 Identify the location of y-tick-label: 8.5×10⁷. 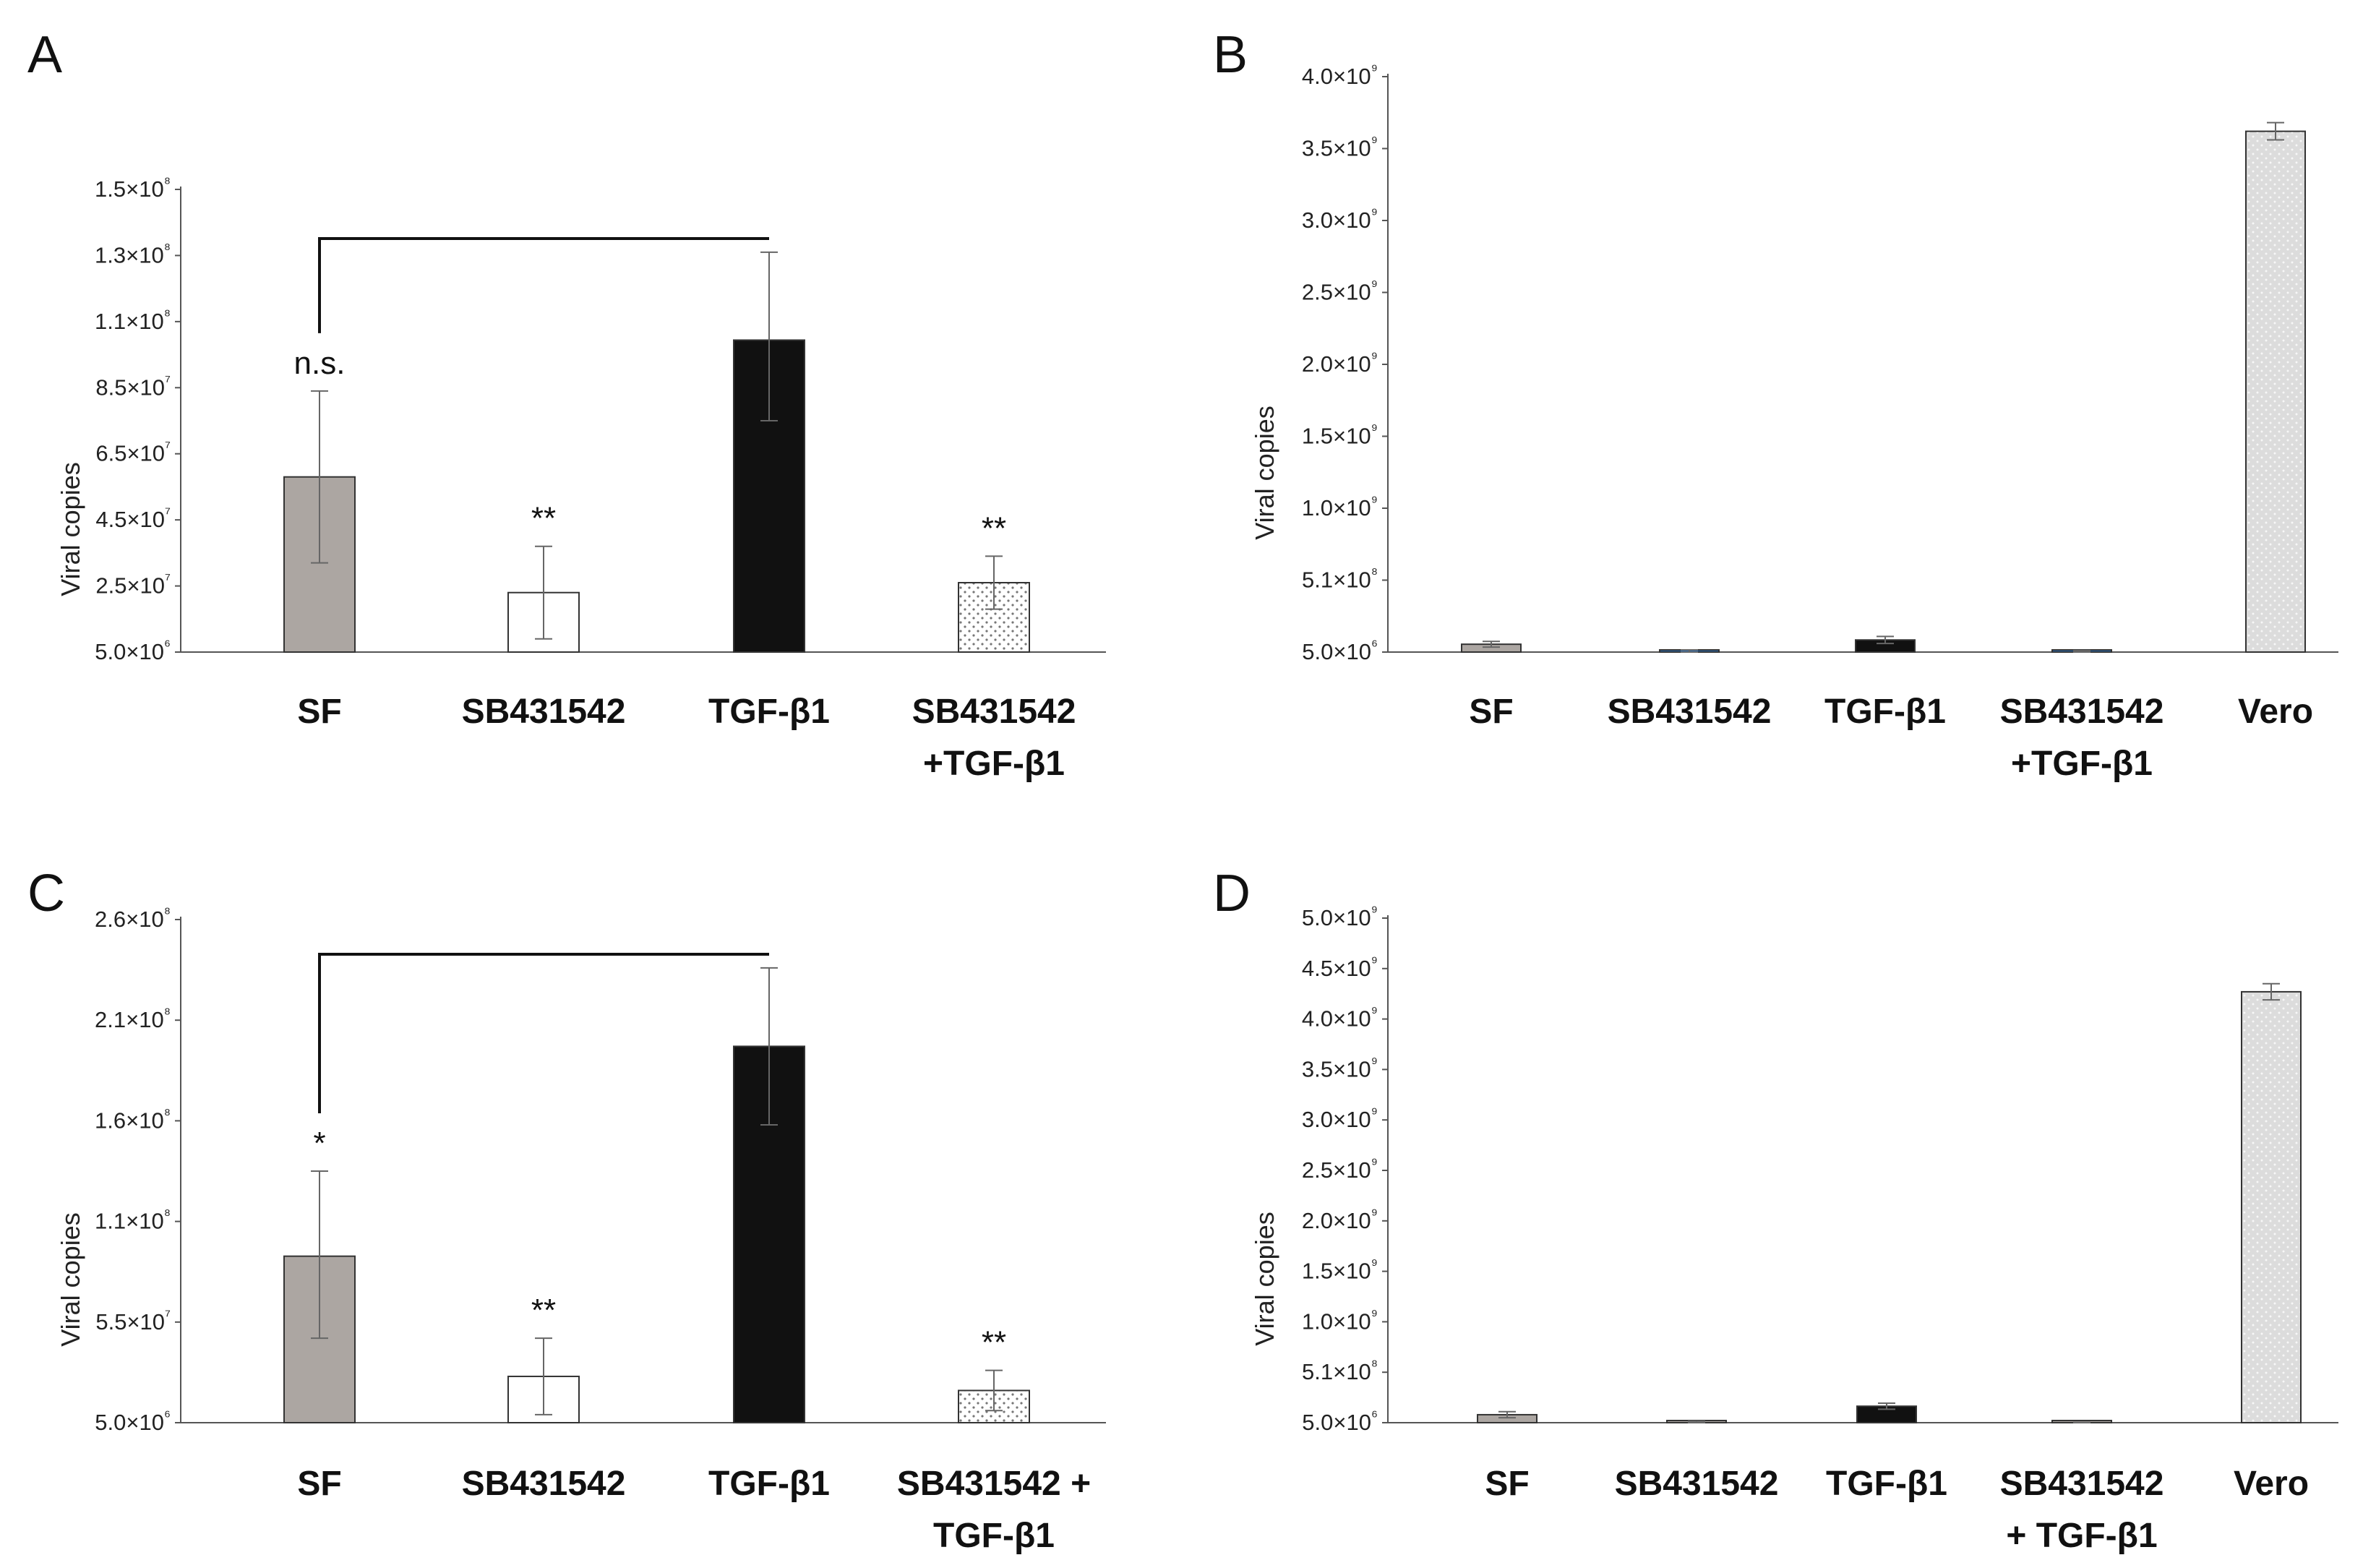
(133, 386).